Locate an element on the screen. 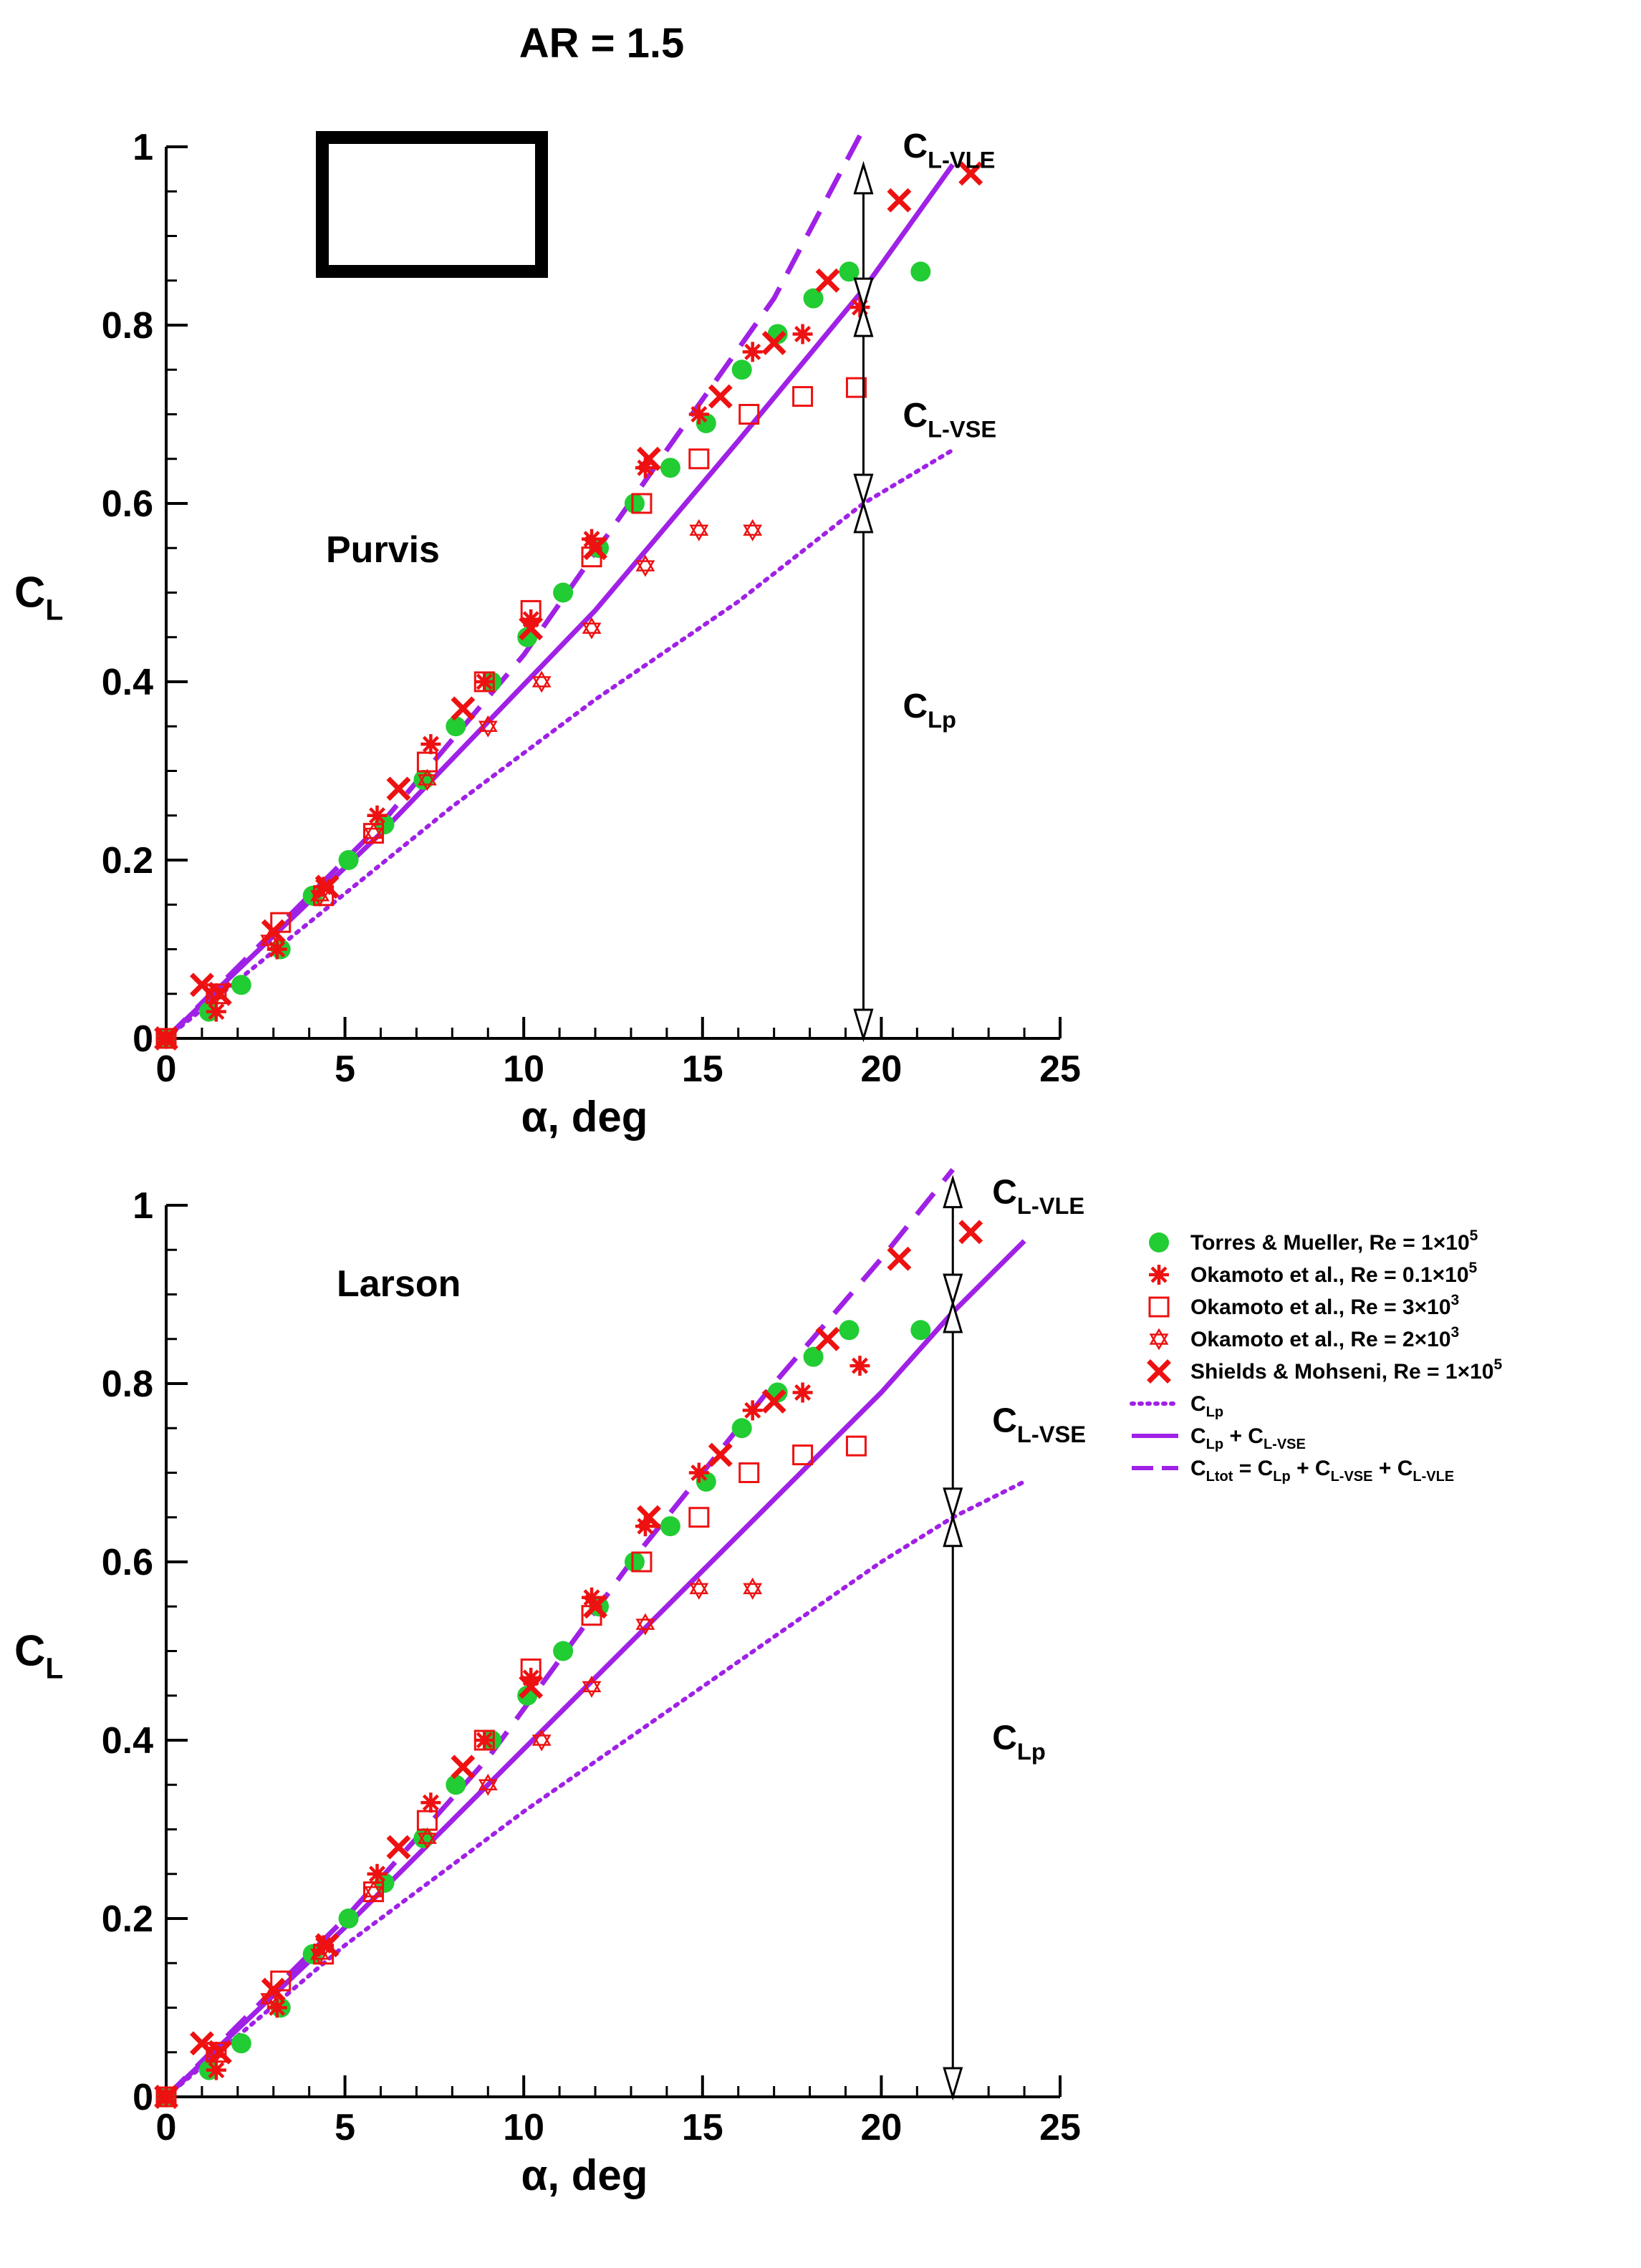 The image size is (1641, 2268). y-tick-label: 1 is located at coordinates (143, 1206).